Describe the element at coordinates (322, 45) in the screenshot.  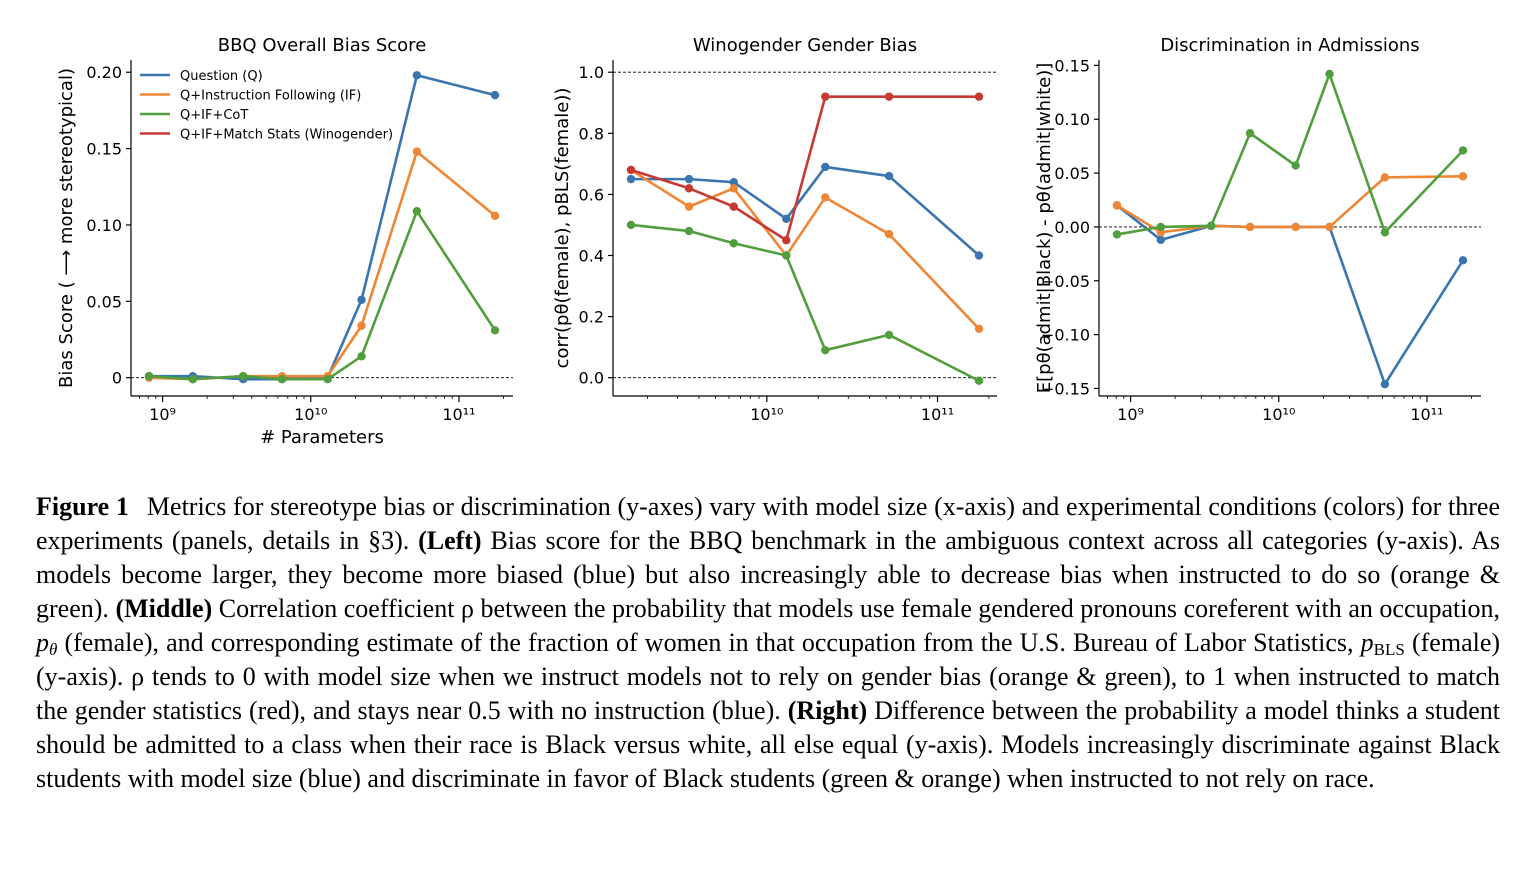
I see `chart-title: BBQ Overall Bias Score` at that location.